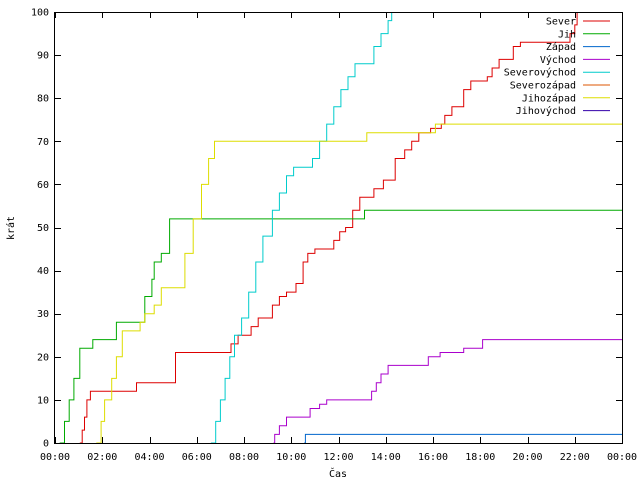 This screenshot has width=640, height=480. I want to click on y-tick-label: 10, so click(43, 400).